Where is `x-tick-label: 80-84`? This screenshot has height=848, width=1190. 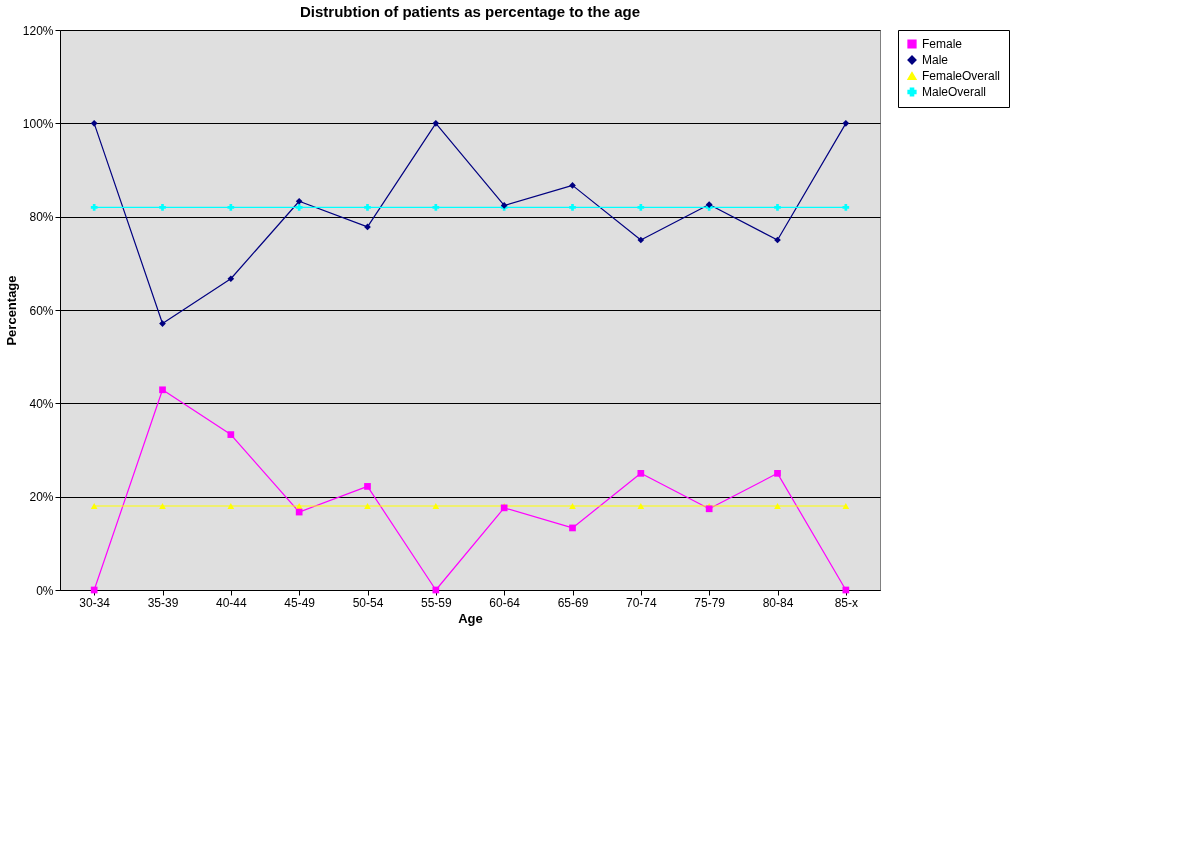
x-tick-label: 80-84 is located at coordinates (778, 602).